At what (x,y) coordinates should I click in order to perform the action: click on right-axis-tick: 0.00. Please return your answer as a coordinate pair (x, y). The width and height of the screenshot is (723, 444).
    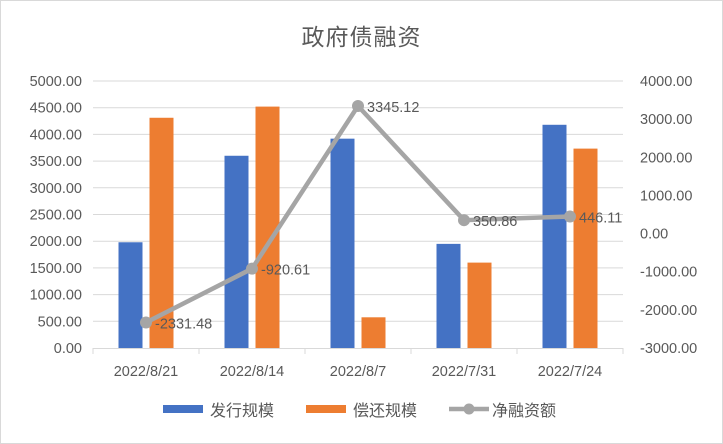
    Looking at the image, I should click on (654, 235).